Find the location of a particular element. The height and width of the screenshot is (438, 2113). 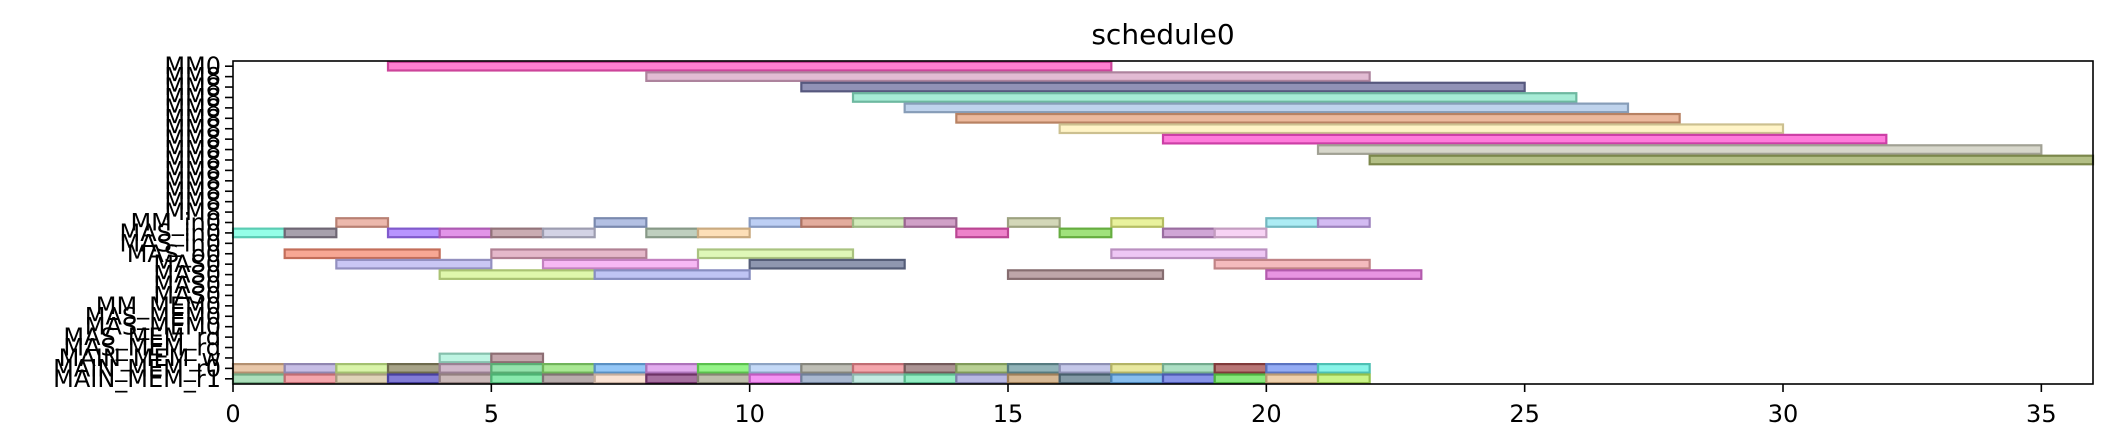

row-label: MAIN_MEM_r0 is located at coordinates (137, 368).